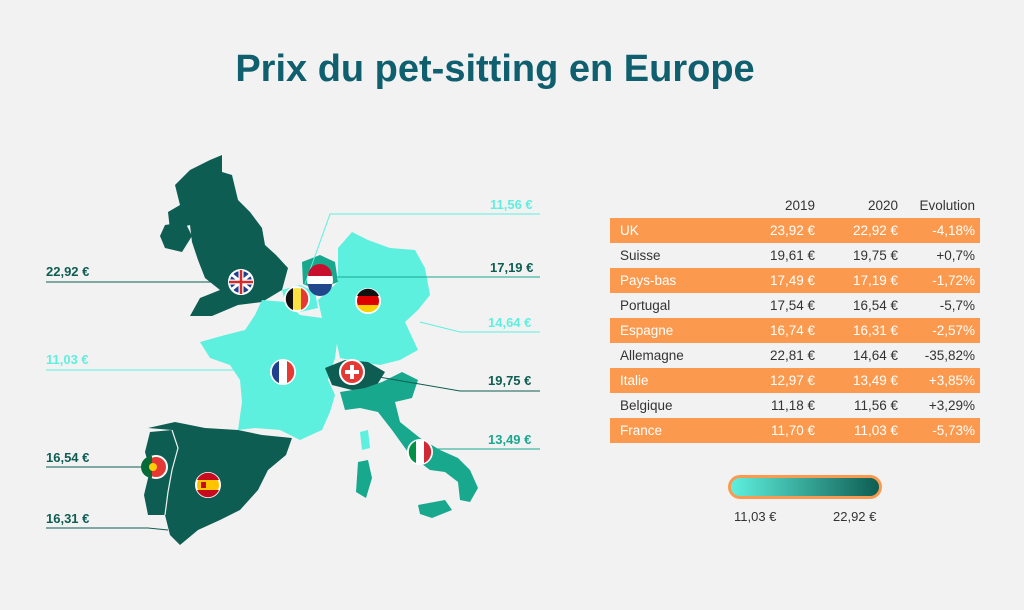  What do you see at coordinates (792, 380) in the screenshot?
I see `cell-2019: 12,97 €` at bounding box center [792, 380].